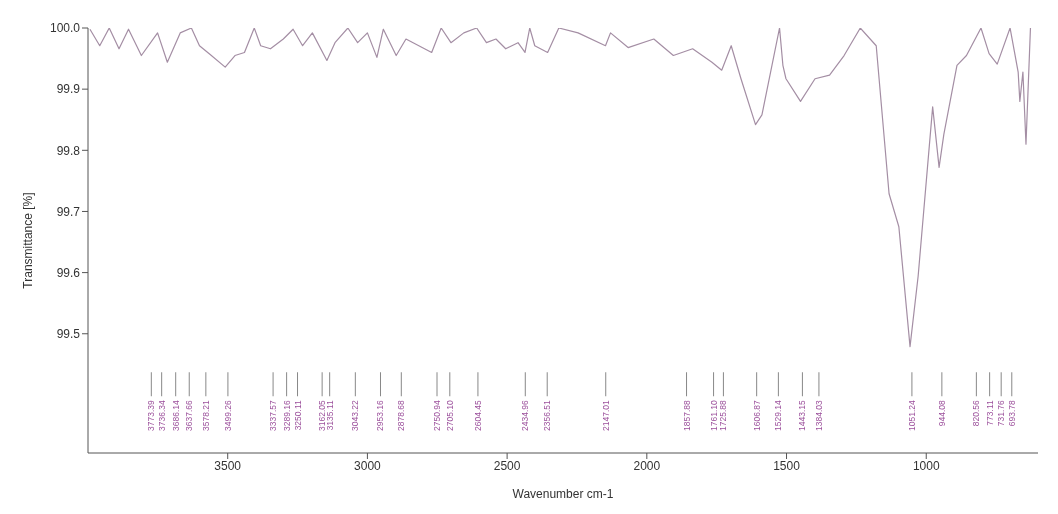 The image size is (1058, 514). What do you see at coordinates (227, 415) in the screenshot?
I see `annotation: 3499.26` at bounding box center [227, 415].